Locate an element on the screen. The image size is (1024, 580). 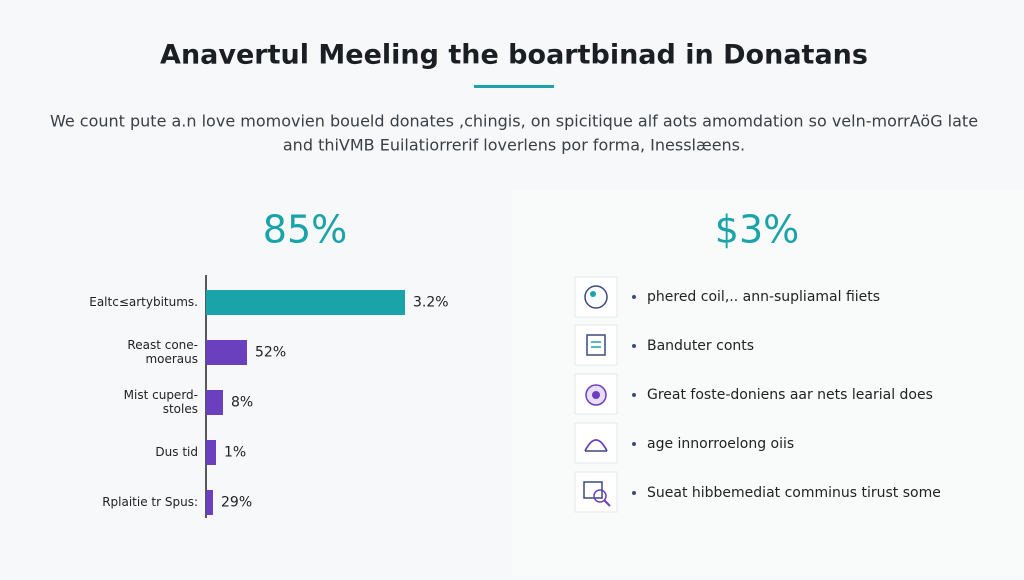
icon-column is located at coordinates (596, 394).